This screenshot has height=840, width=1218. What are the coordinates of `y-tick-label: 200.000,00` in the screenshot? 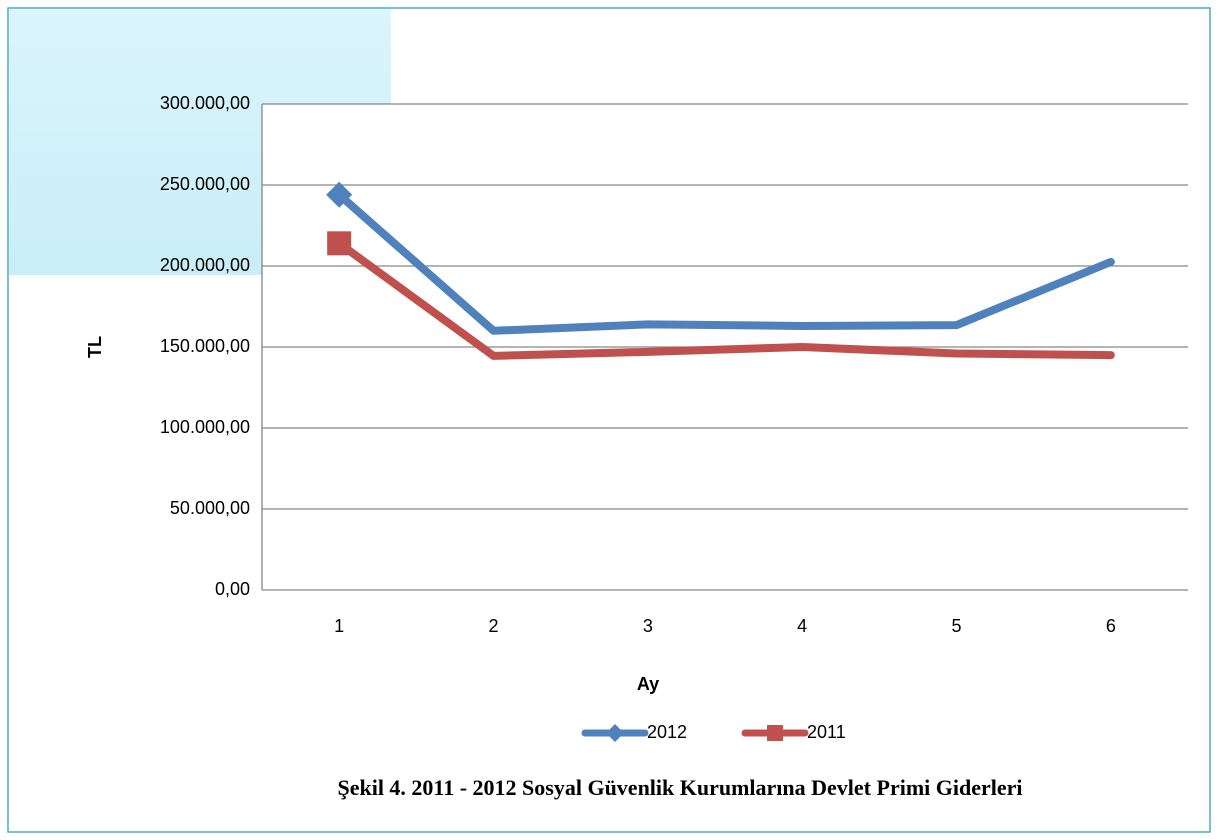 It's located at (205, 265).